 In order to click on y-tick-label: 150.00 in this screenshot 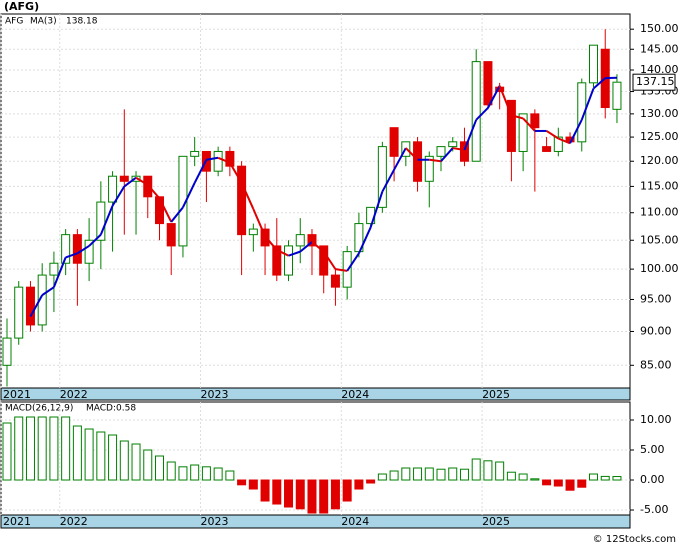, I will do `click(659, 28)`.